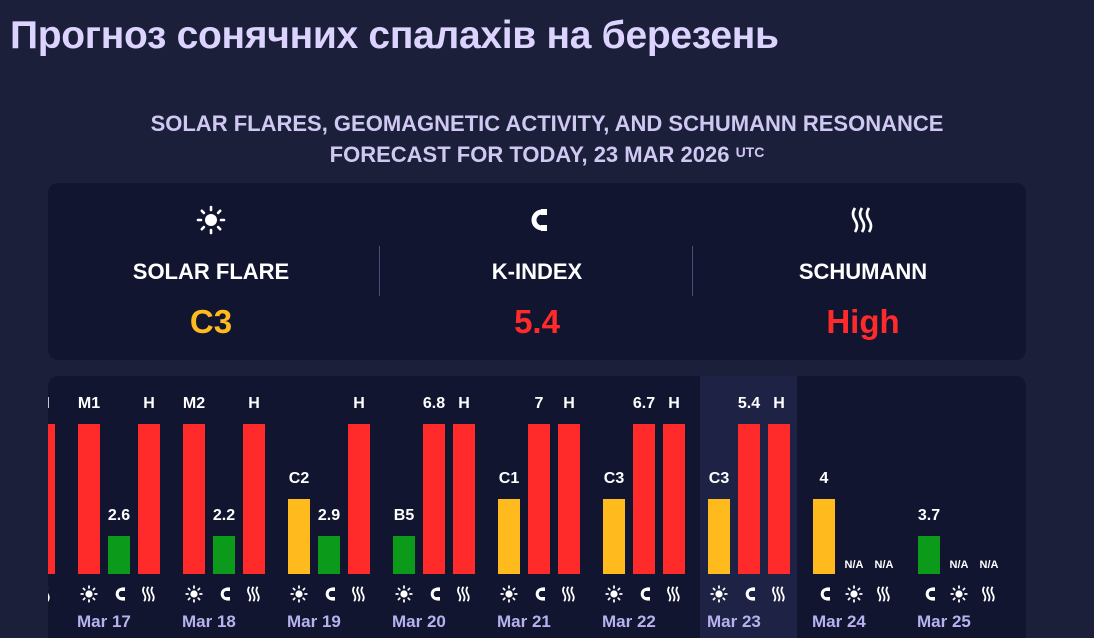 This screenshot has width=1094, height=638. What do you see at coordinates (211, 321) in the screenshot?
I see `summary-value: C3` at bounding box center [211, 321].